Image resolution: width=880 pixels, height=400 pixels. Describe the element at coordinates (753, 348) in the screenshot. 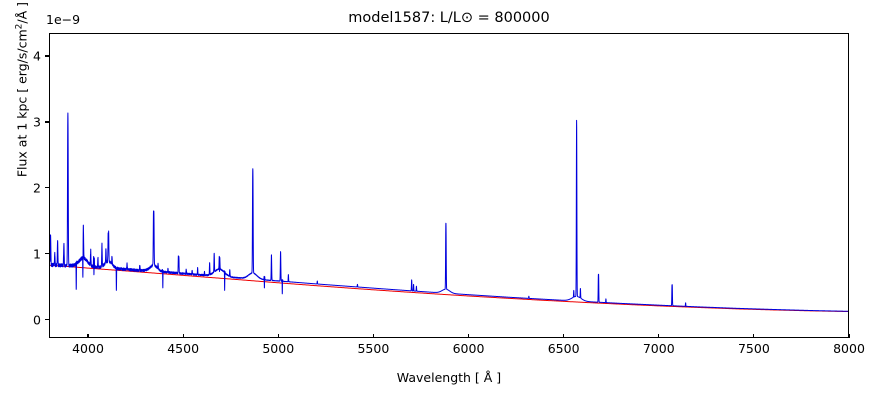

I see `x-tick-label: 7500` at that location.